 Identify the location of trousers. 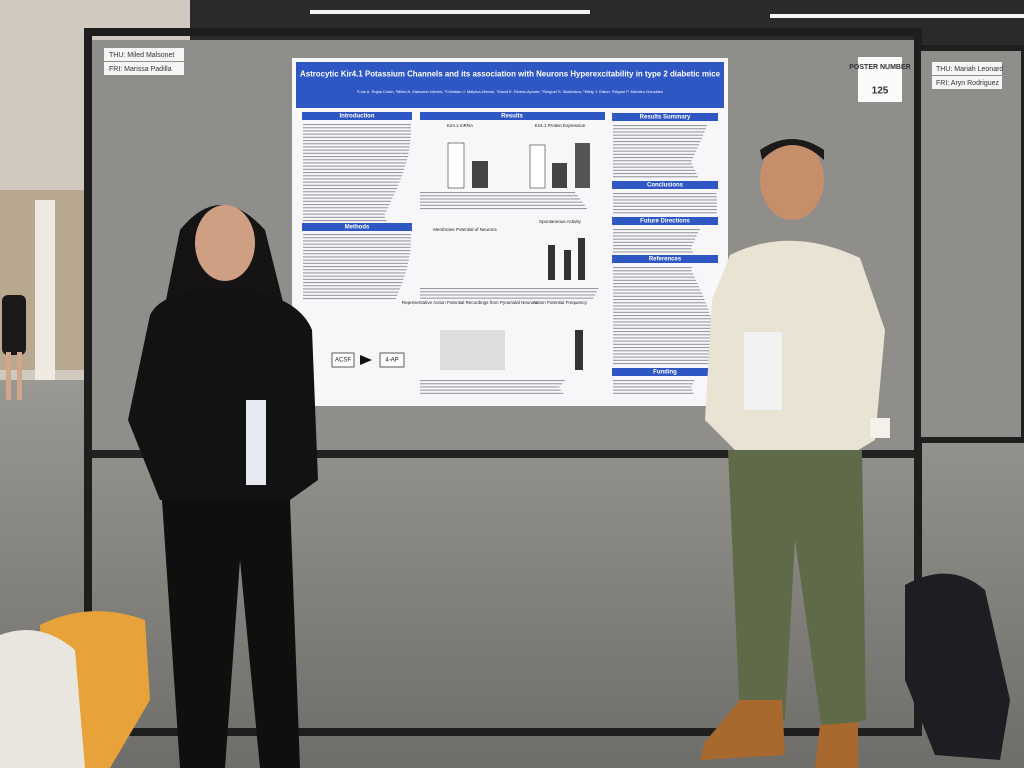
(231, 634).